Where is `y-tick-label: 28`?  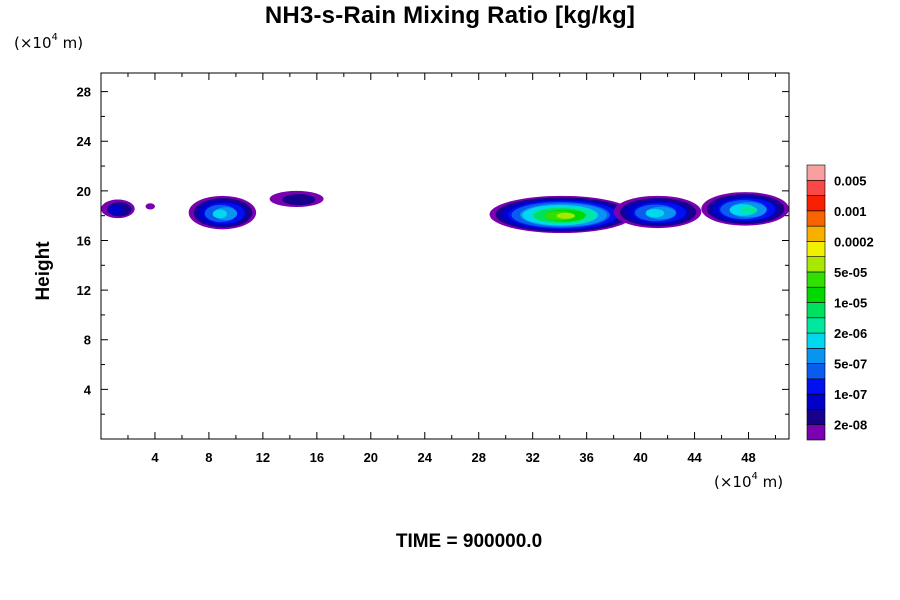 y-tick-label: 28 is located at coordinates (84, 92).